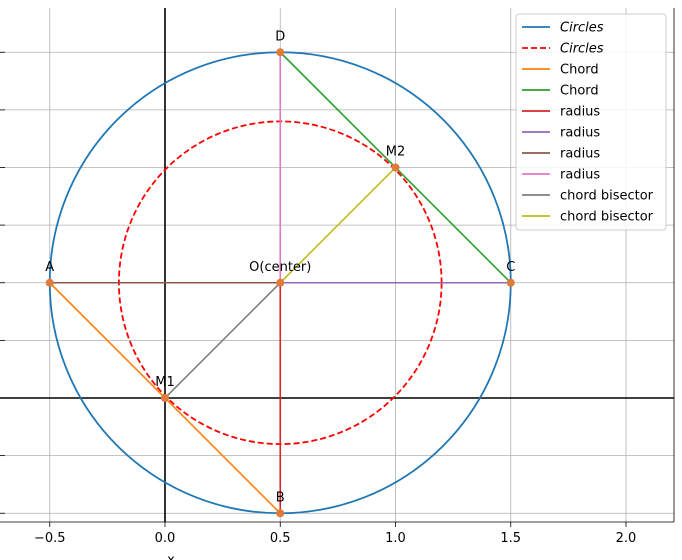 The height and width of the screenshot is (560, 682). What do you see at coordinates (580, 154) in the screenshot?
I see `legend-label-6: radius` at bounding box center [580, 154].